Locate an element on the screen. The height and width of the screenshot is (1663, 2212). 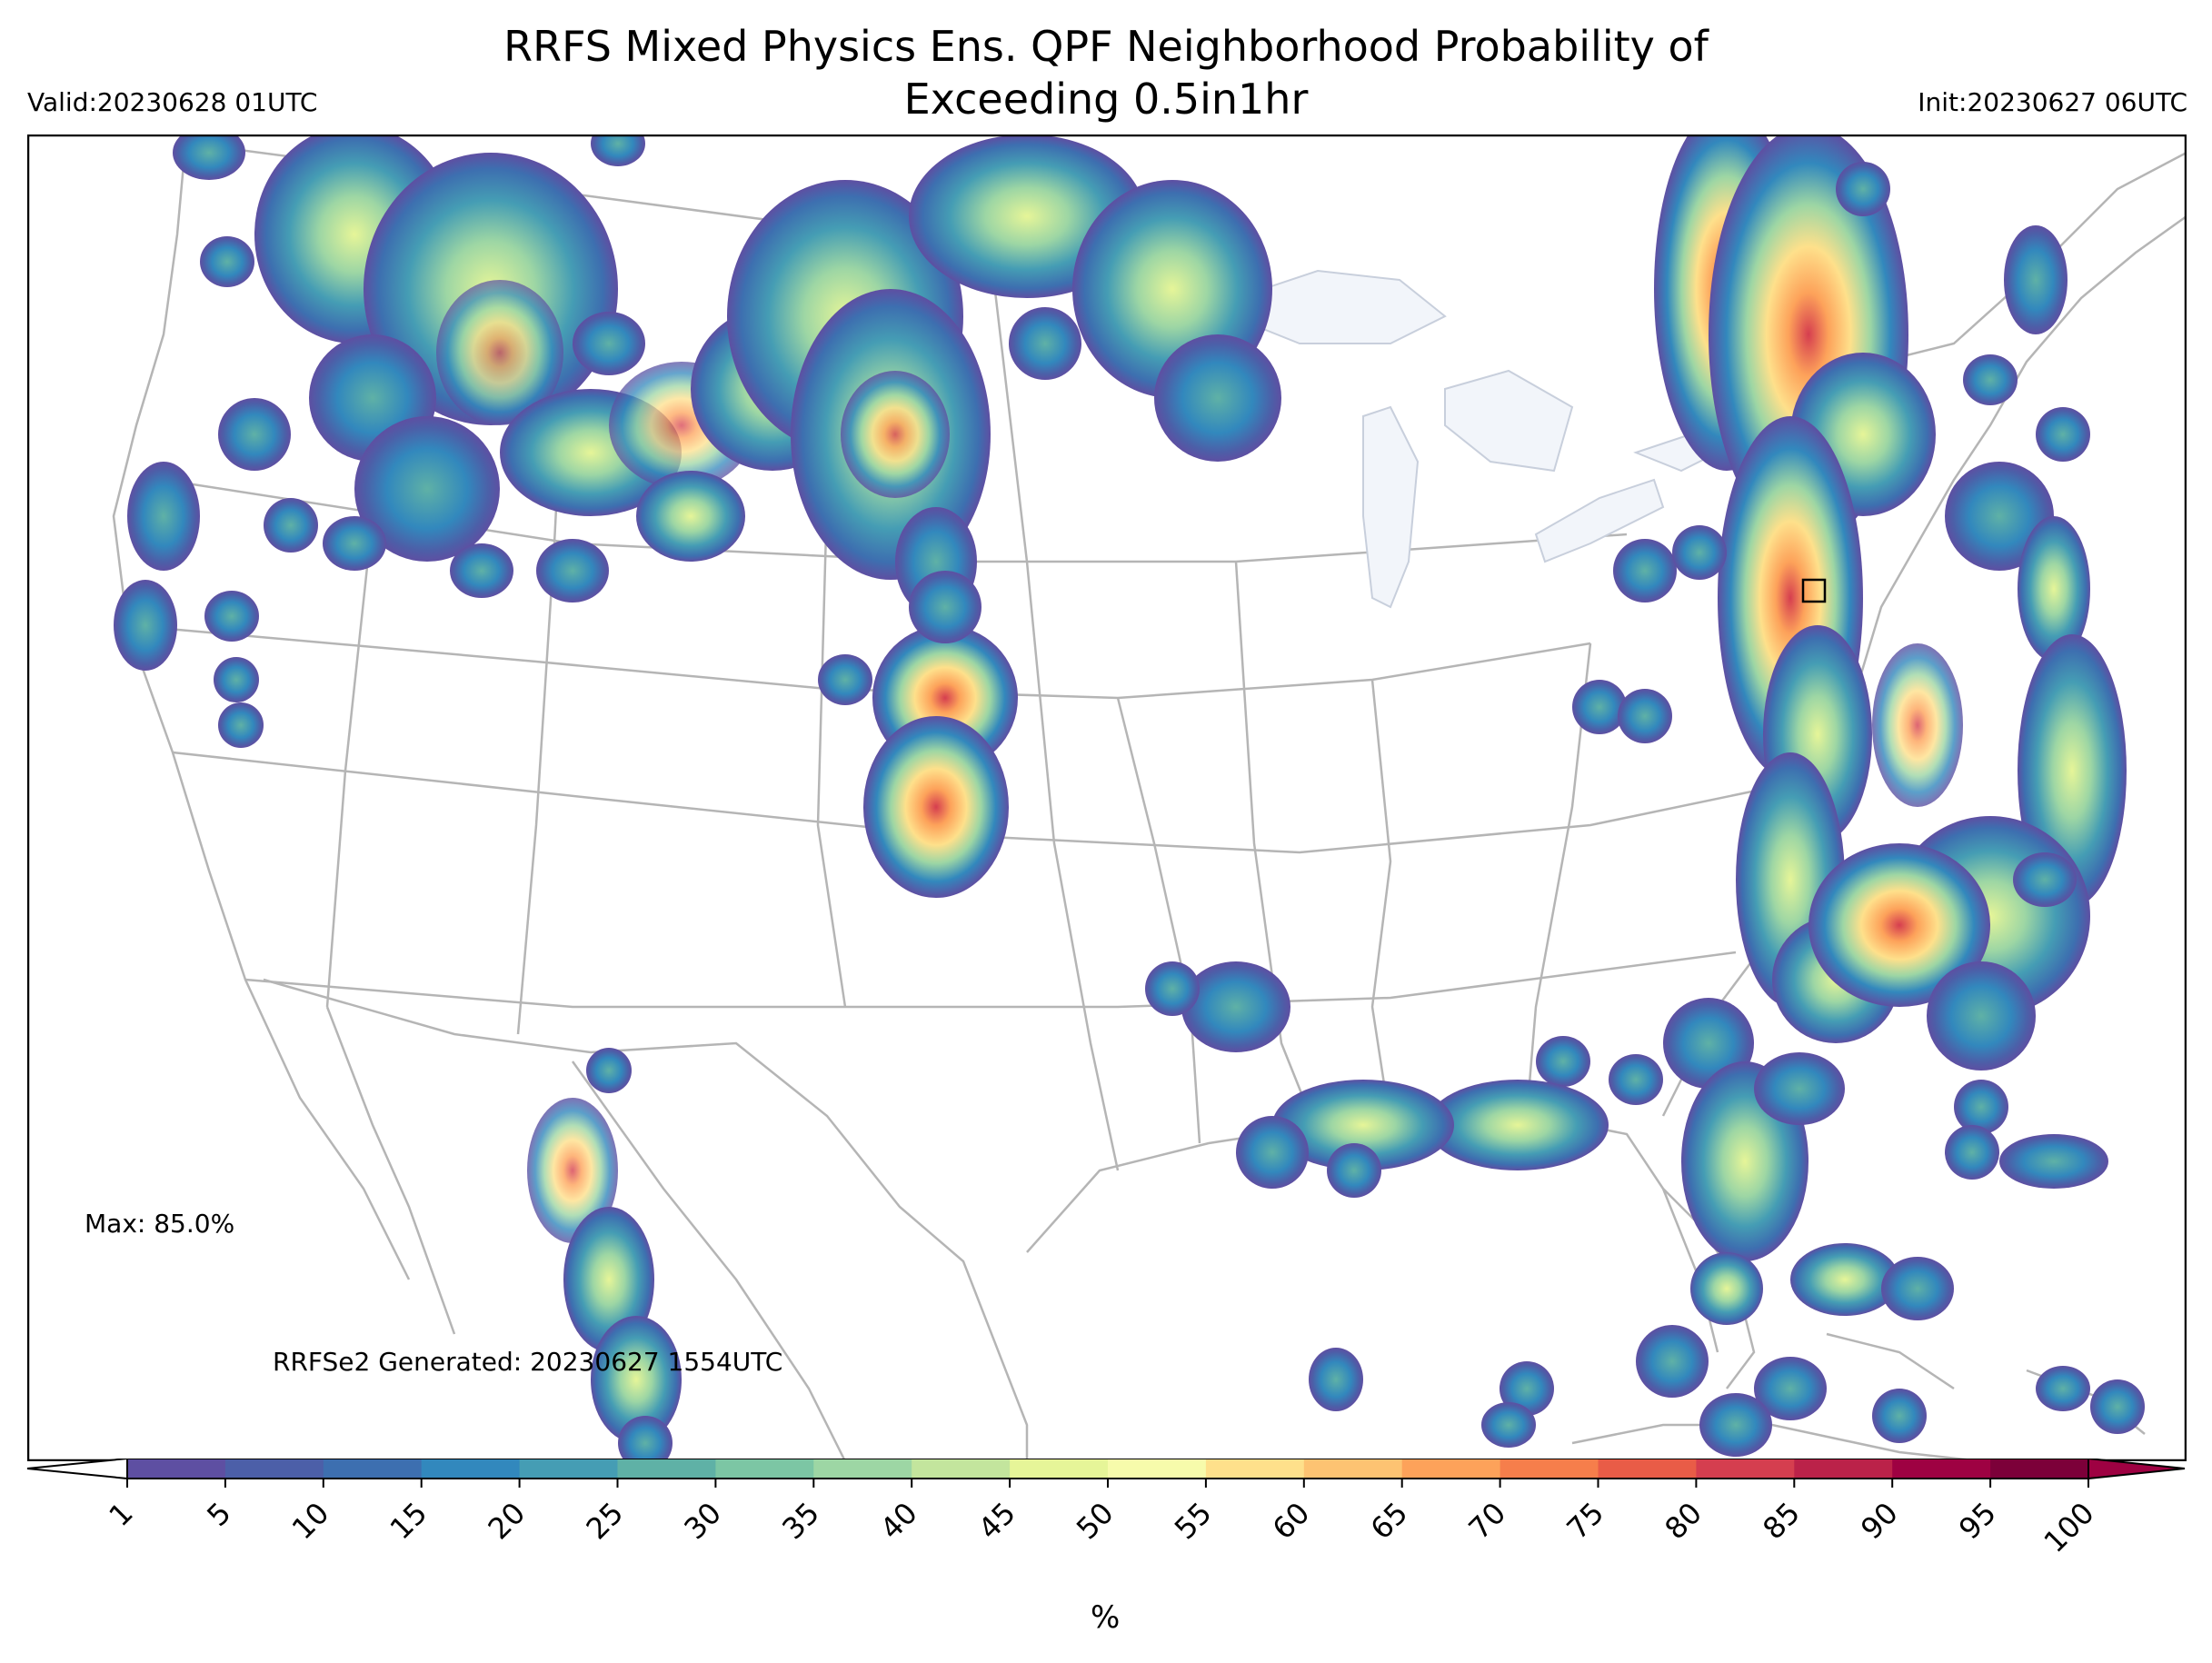
colorbar-tick-label: 60 is located at coordinates (1291, 1521).